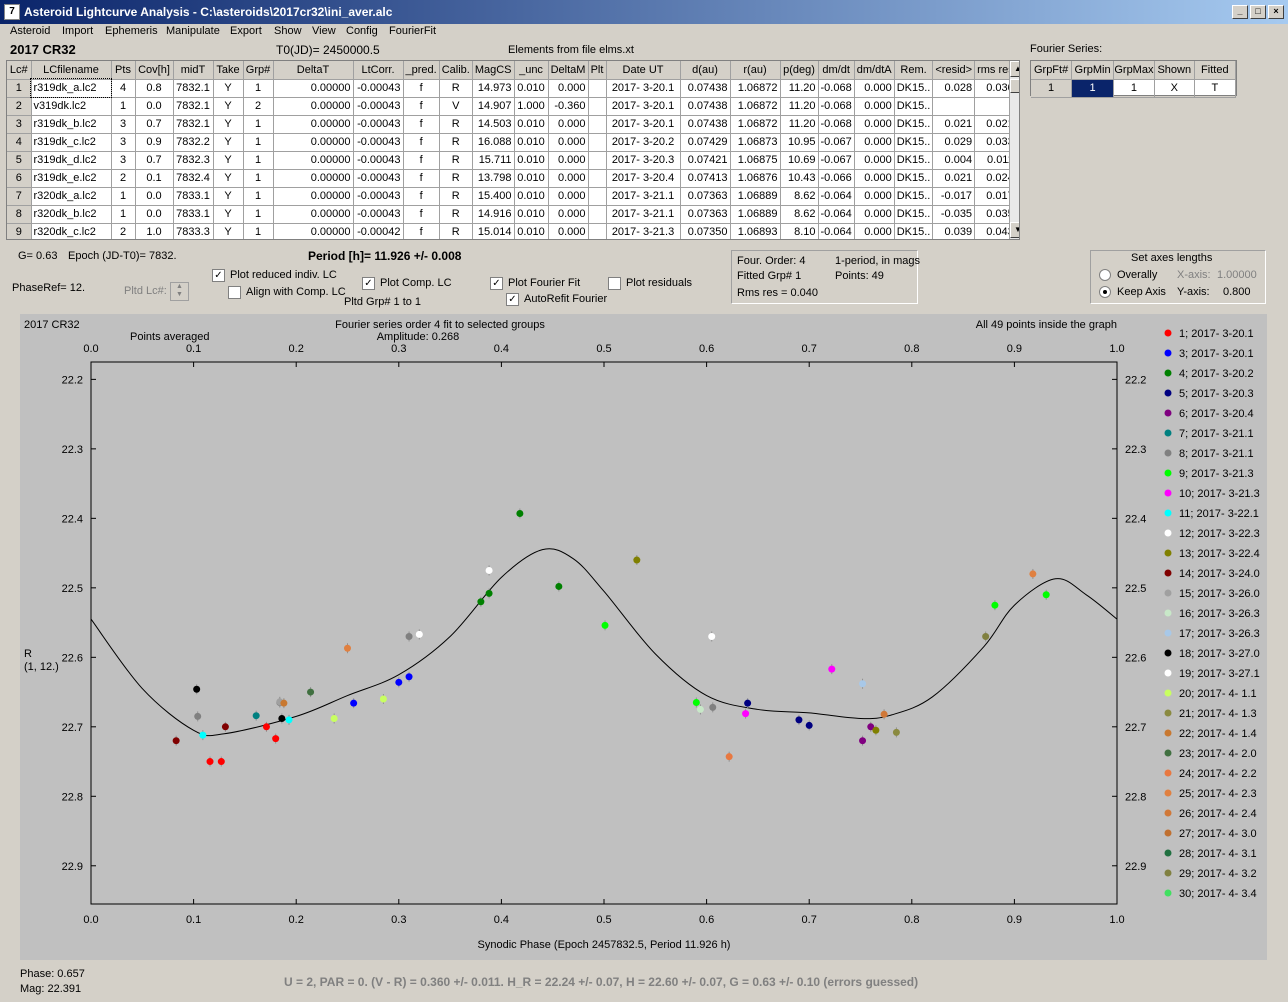  Describe the element at coordinates (531, 70) in the screenshot. I see `column-header: _unc` at that location.